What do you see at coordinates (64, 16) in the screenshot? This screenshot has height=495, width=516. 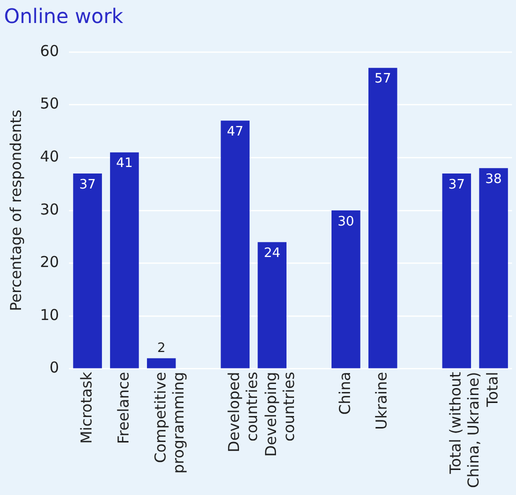 I see `chart-title: Online work` at bounding box center [64, 16].